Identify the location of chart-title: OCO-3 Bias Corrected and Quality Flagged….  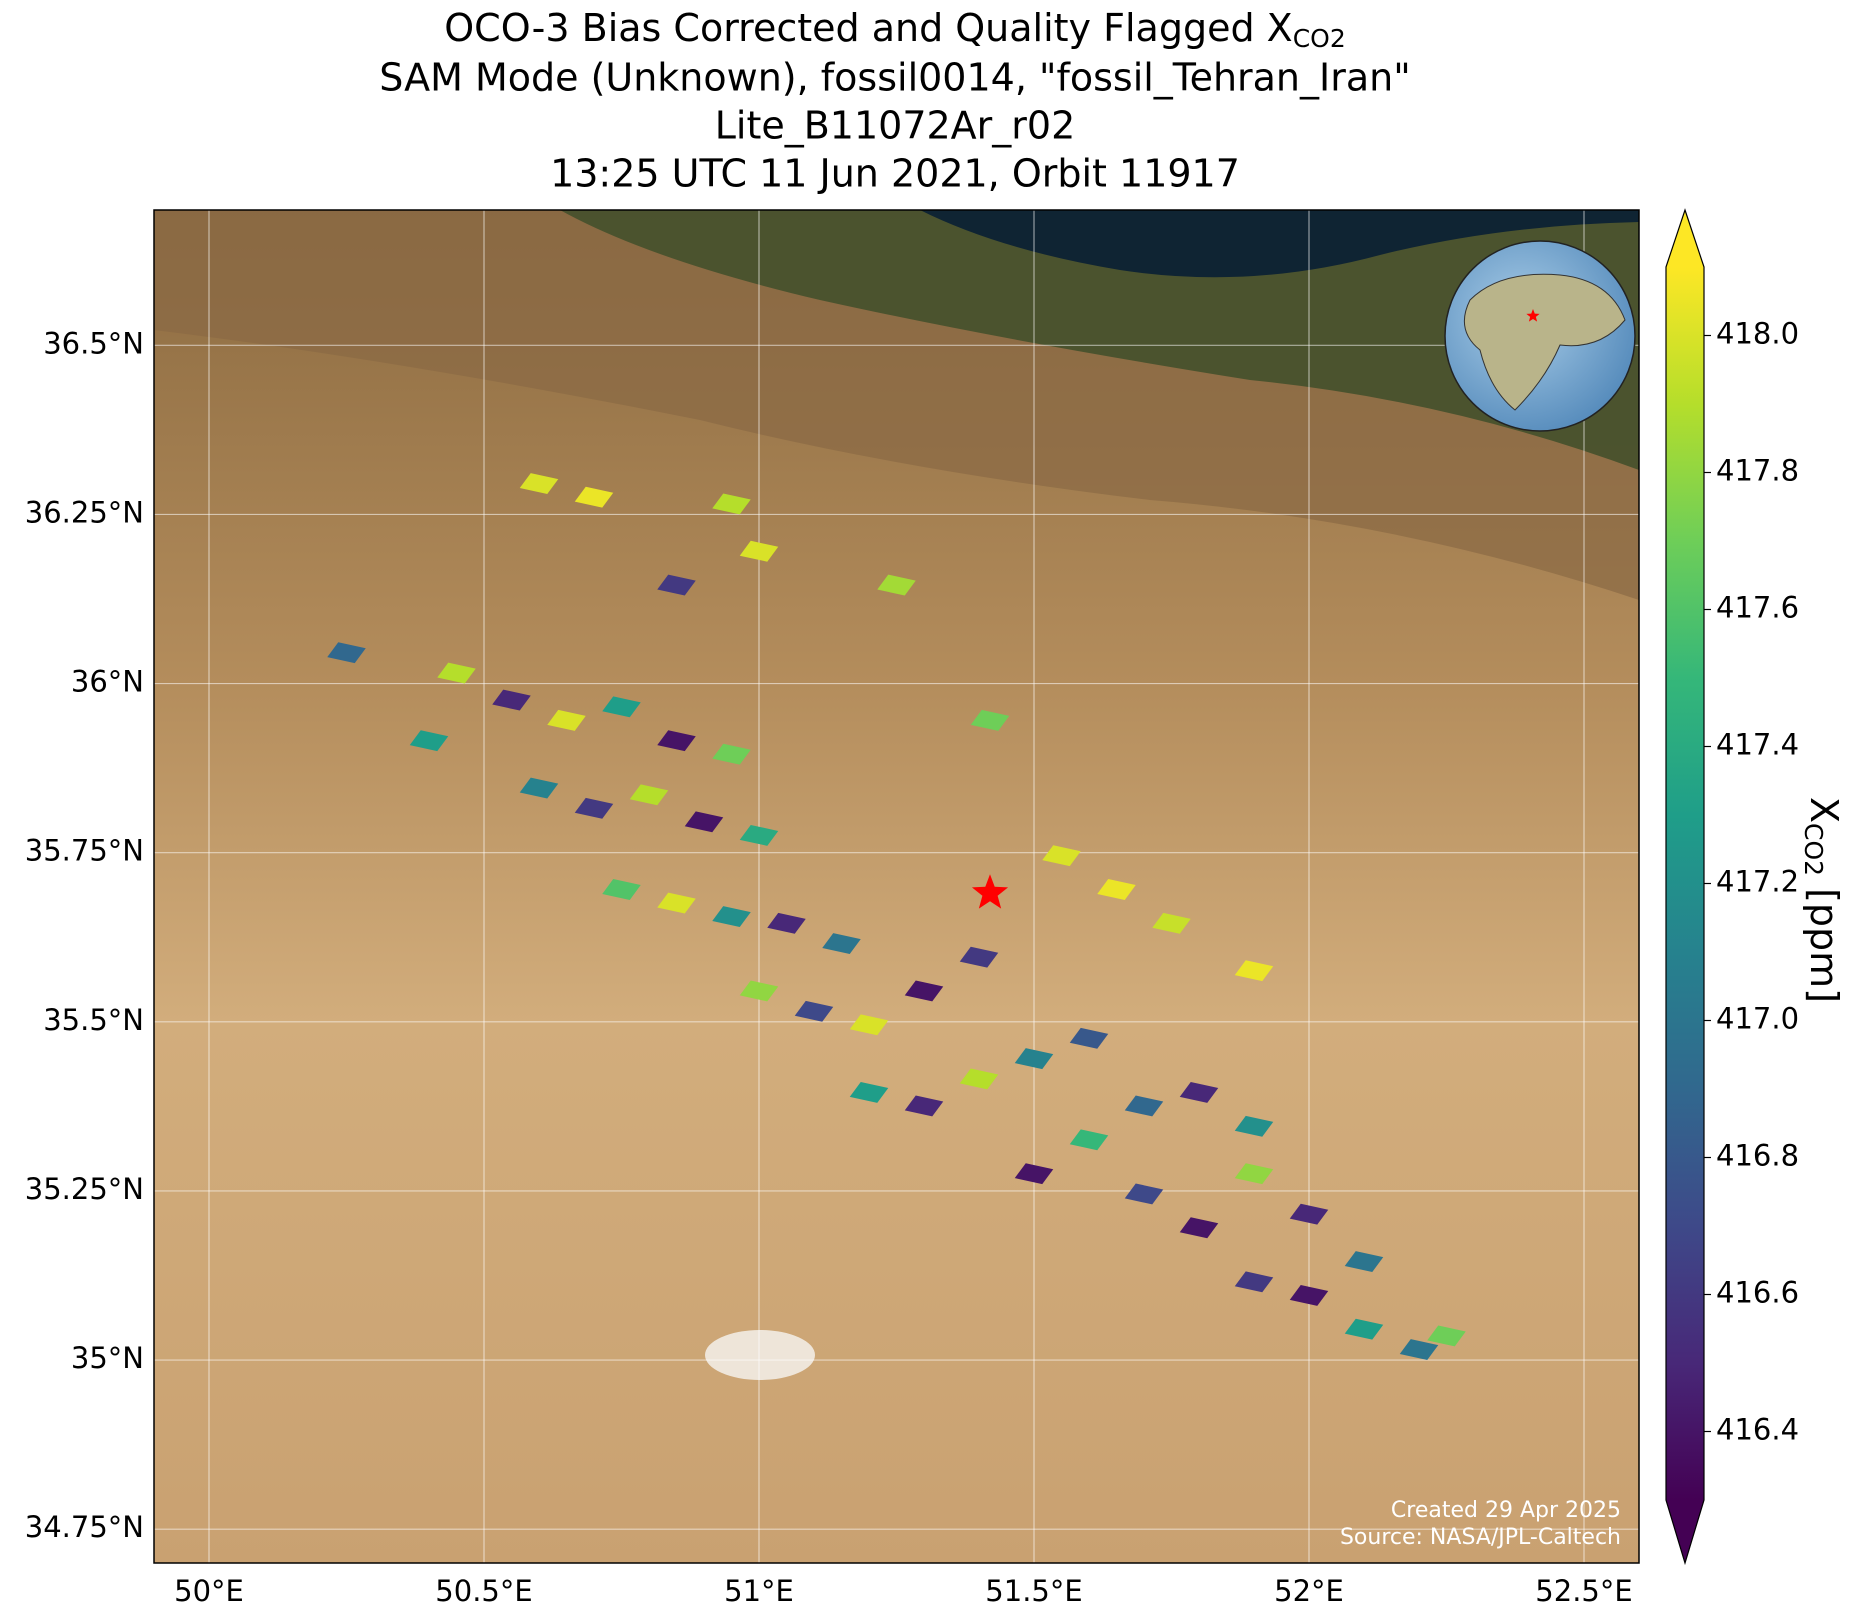
(894, 30).